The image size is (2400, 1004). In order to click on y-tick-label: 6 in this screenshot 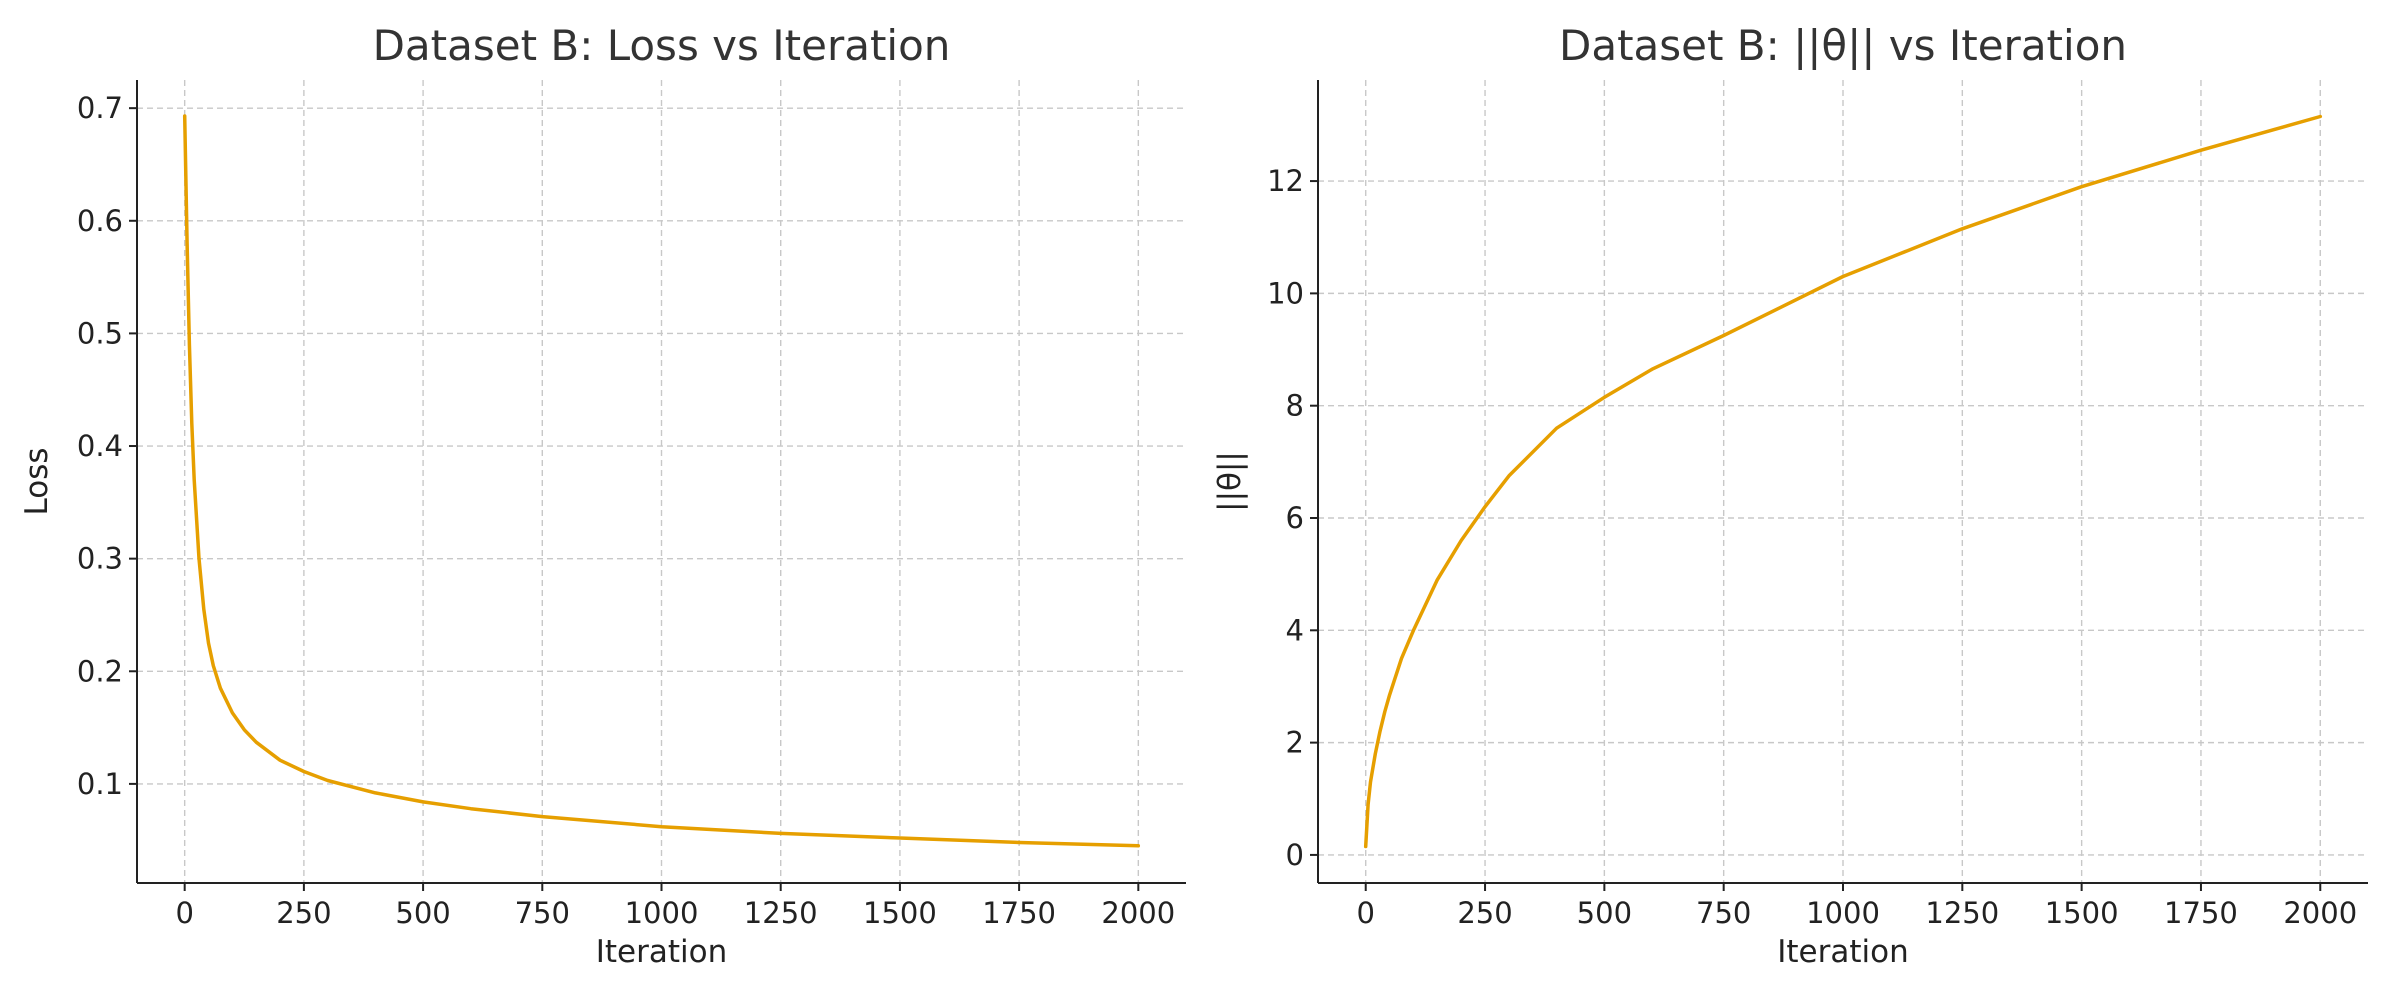, I will do `click(1295, 518)`.